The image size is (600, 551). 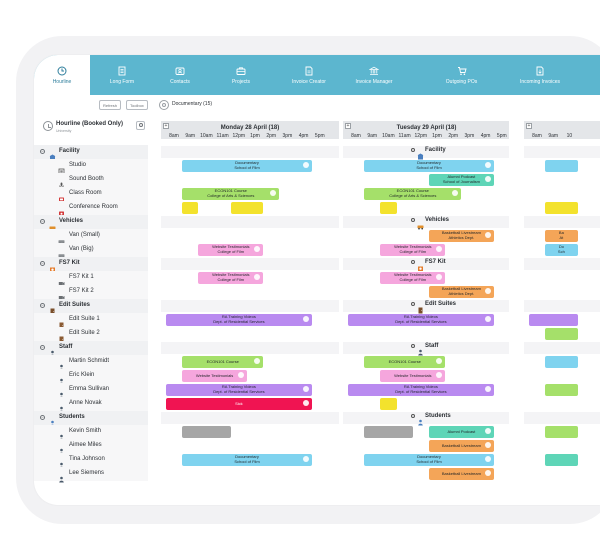 What do you see at coordinates (91, 419) in the screenshot?
I see `category-label: − Students` at bounding box center [91, 419].